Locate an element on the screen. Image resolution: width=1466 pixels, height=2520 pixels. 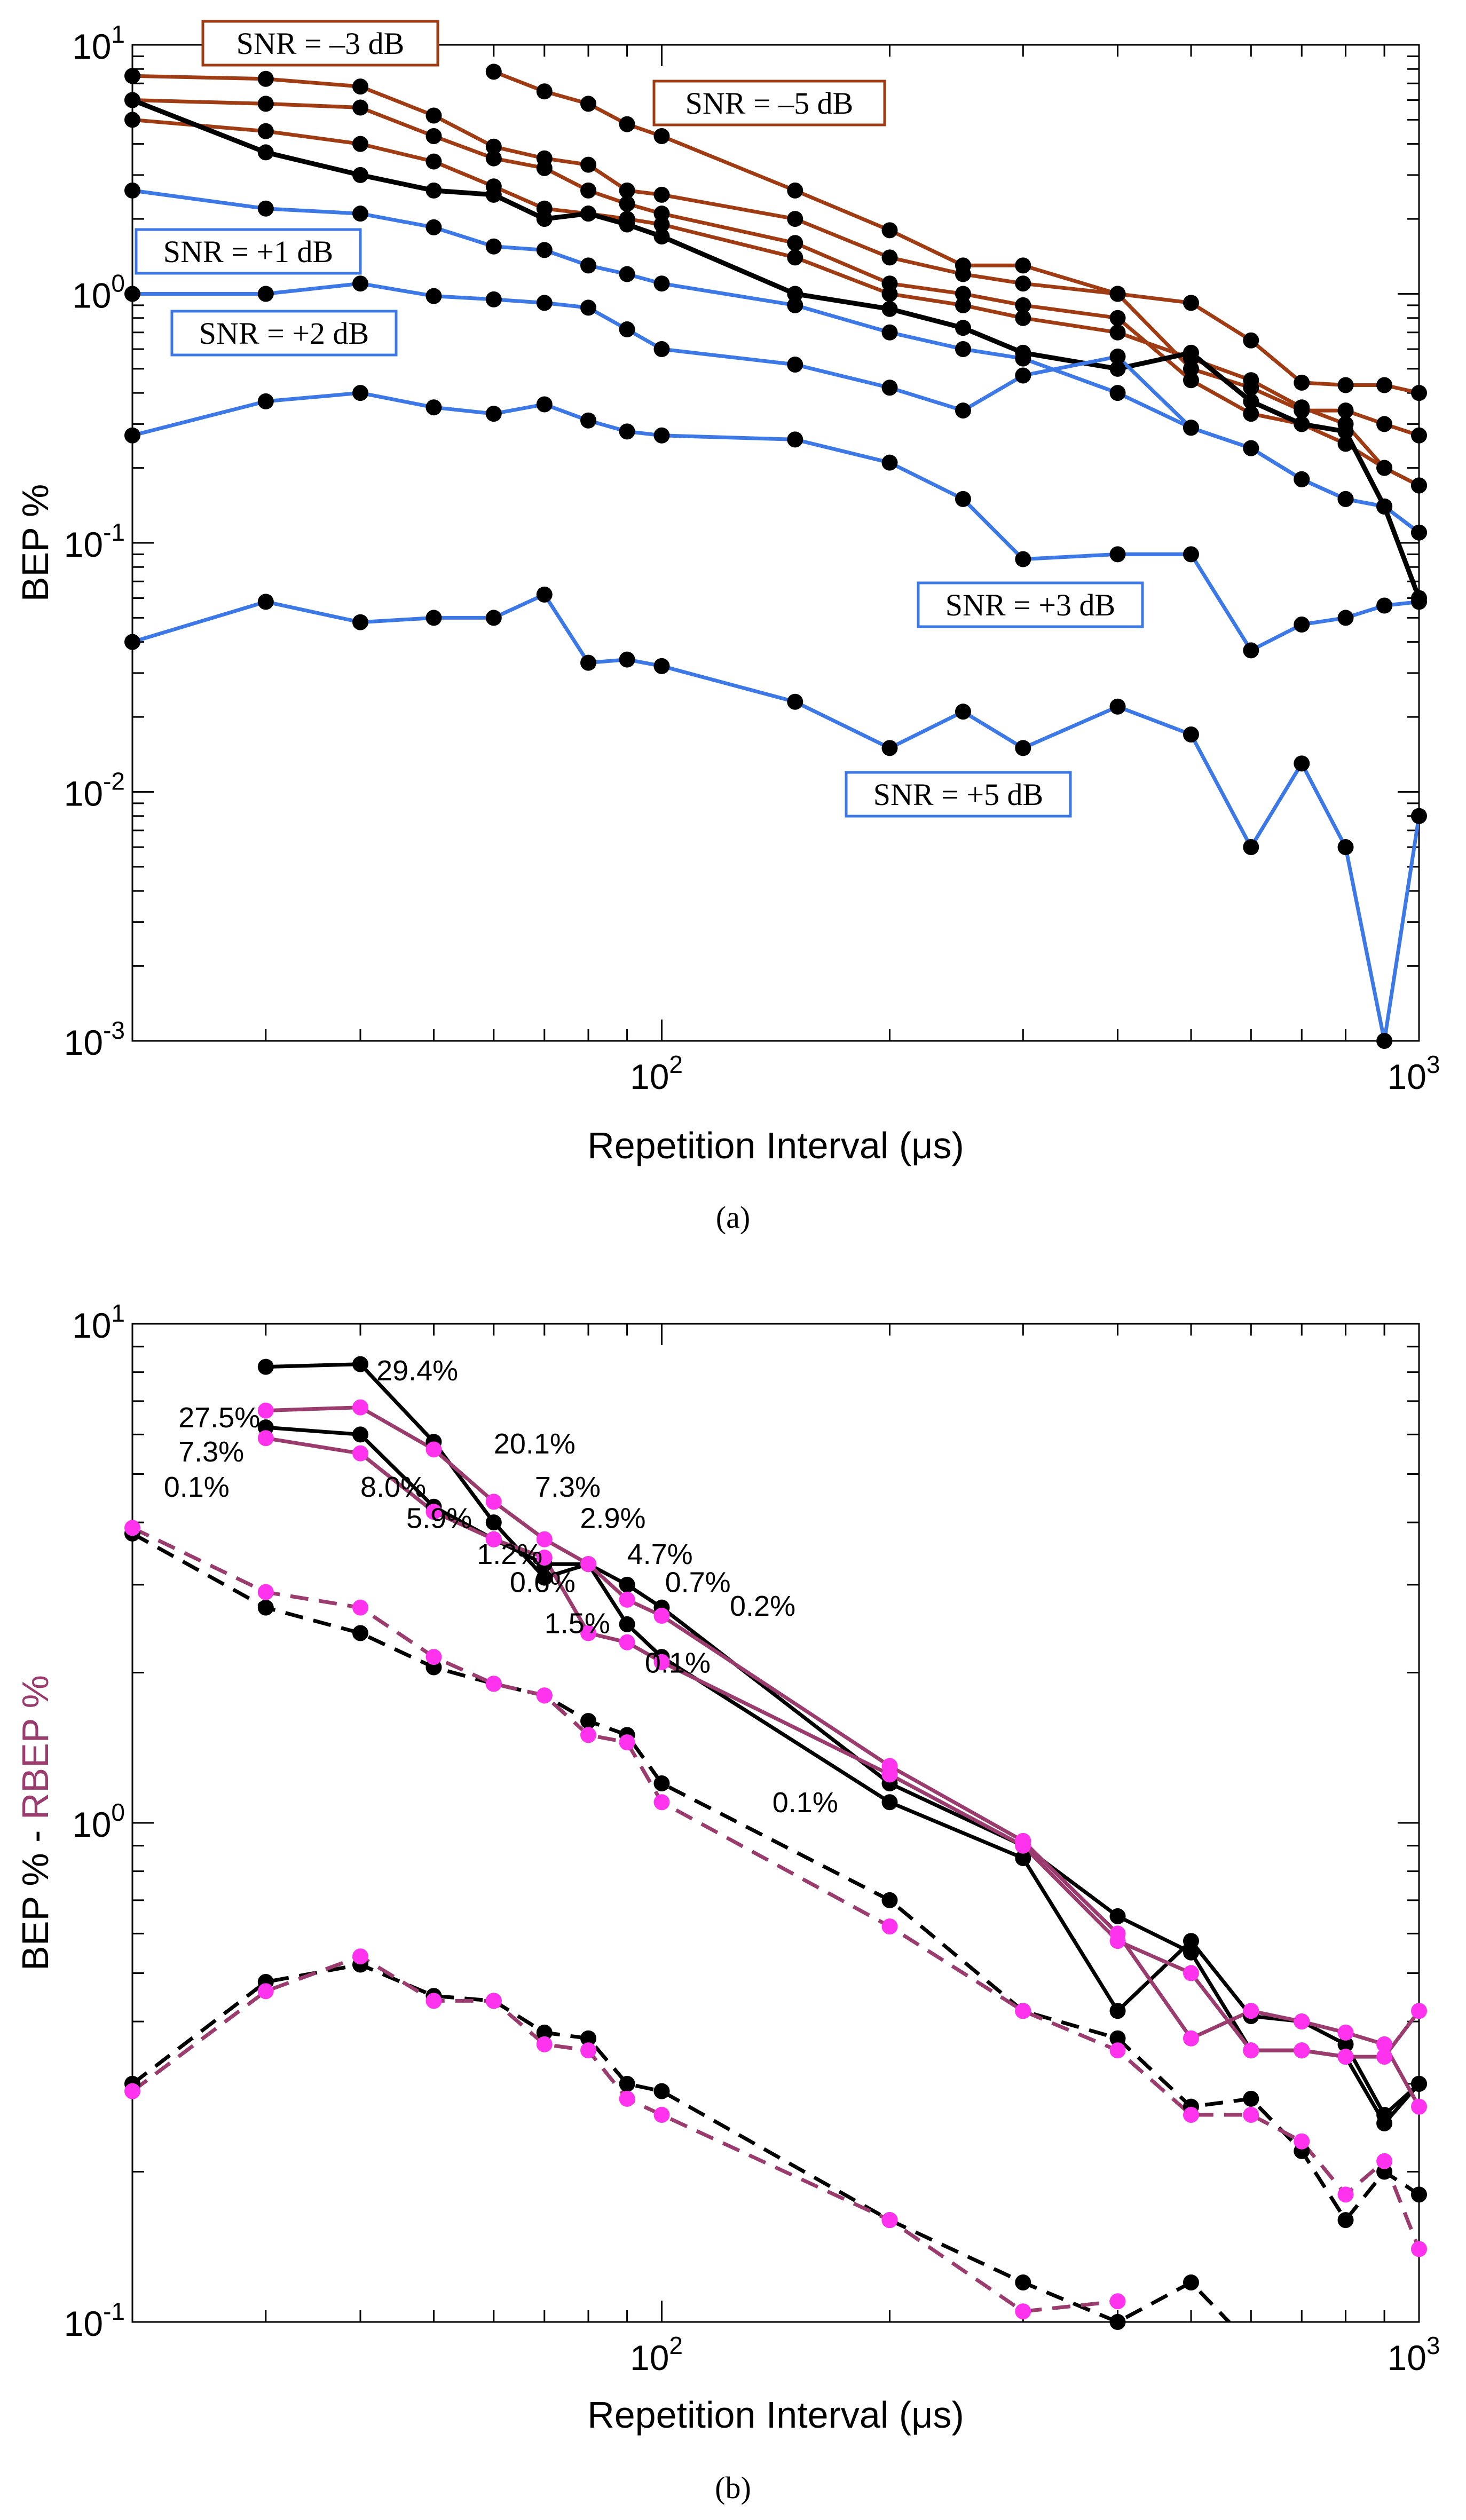
x-axis-label: Repetition Interval (μs) is located at coordinates (775, 1146).